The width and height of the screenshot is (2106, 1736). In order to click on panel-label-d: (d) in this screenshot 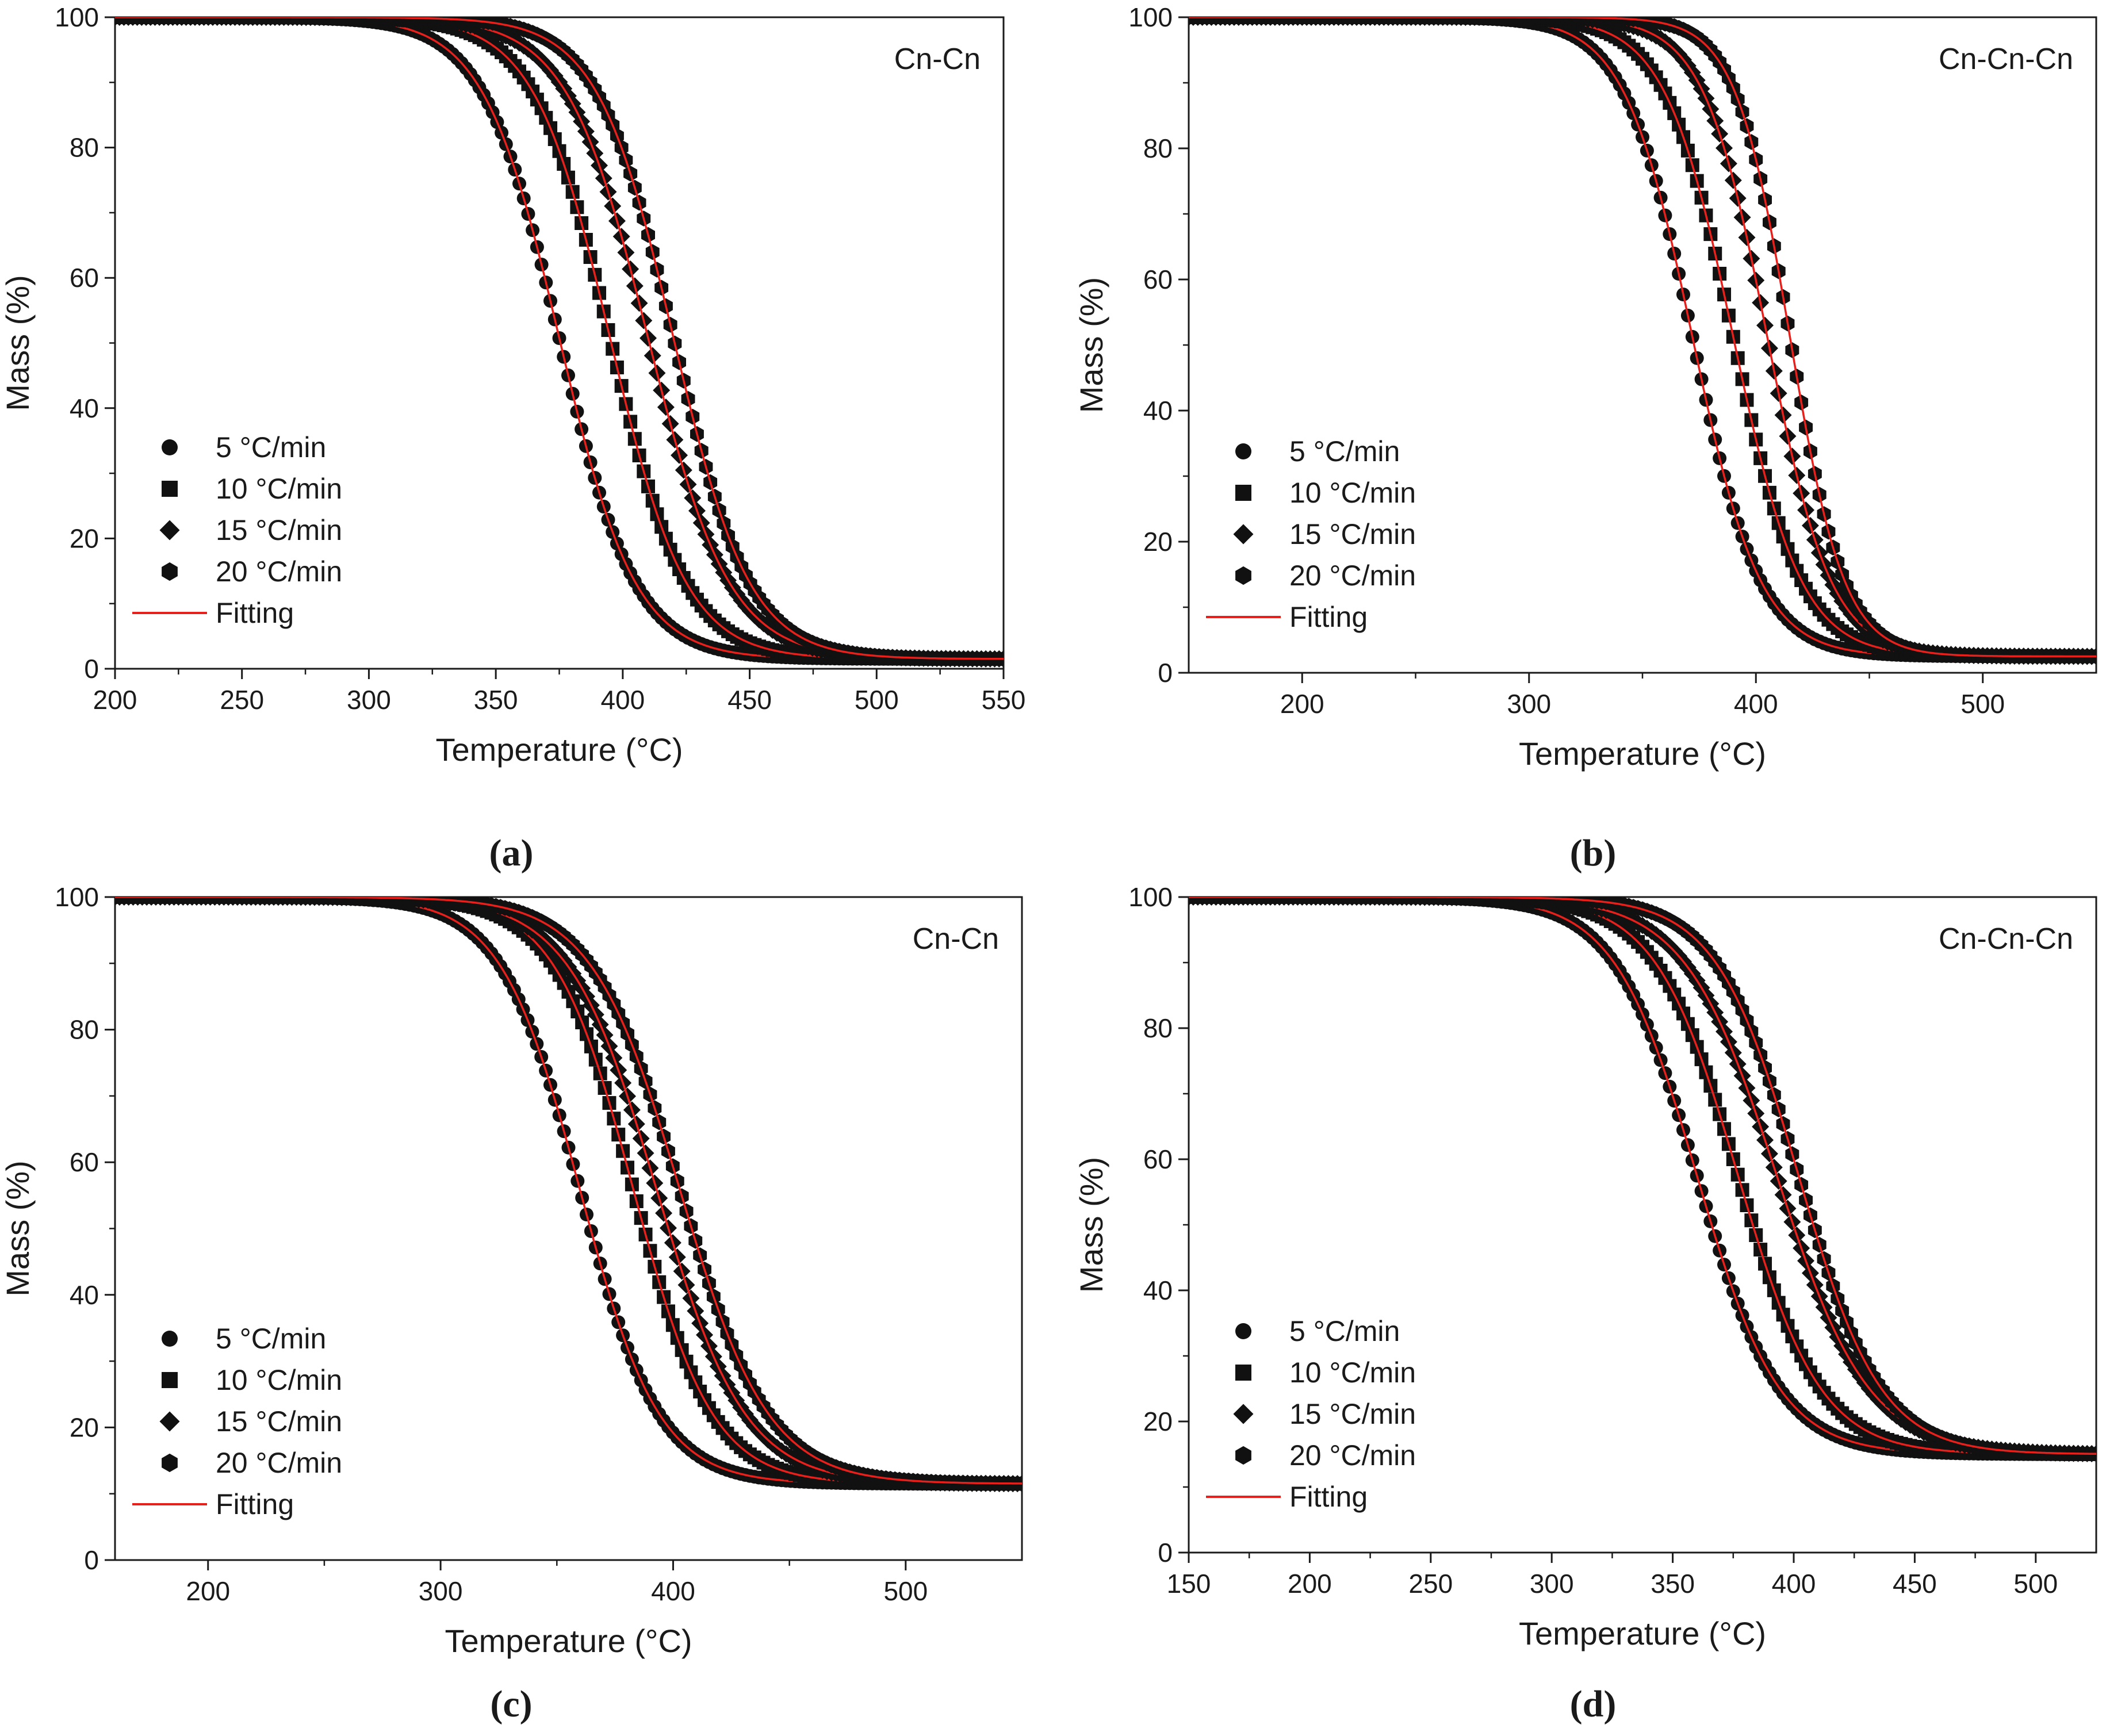, I will do `click(1593, 1704)`.